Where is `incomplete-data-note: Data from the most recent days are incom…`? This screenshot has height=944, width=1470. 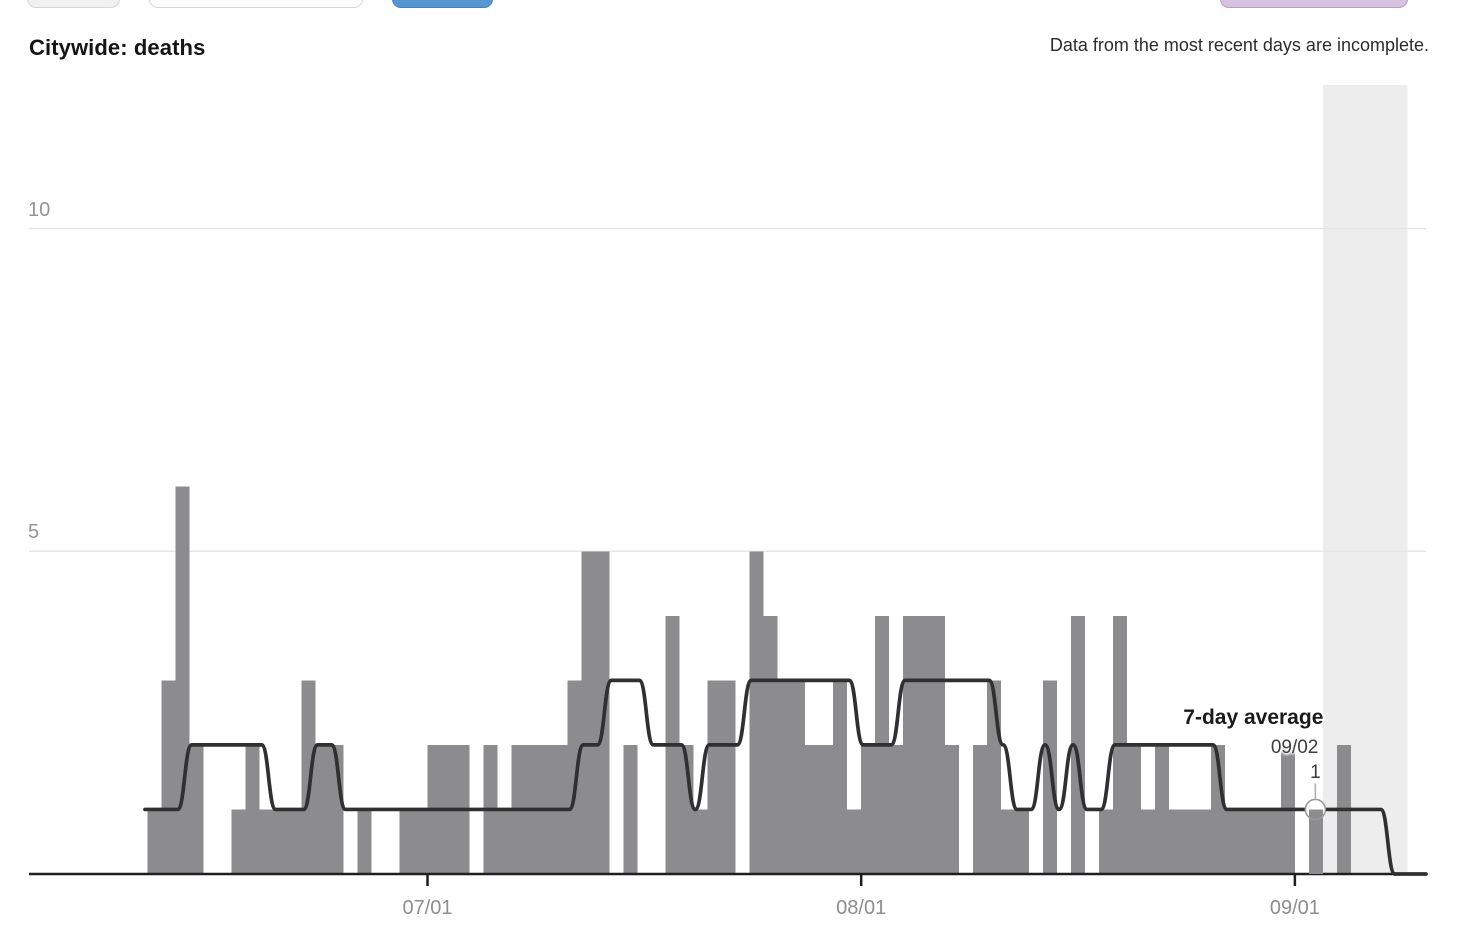 incomplete-data-note: Data from the most recent days are incom… is located at coordinates (1239, 45).